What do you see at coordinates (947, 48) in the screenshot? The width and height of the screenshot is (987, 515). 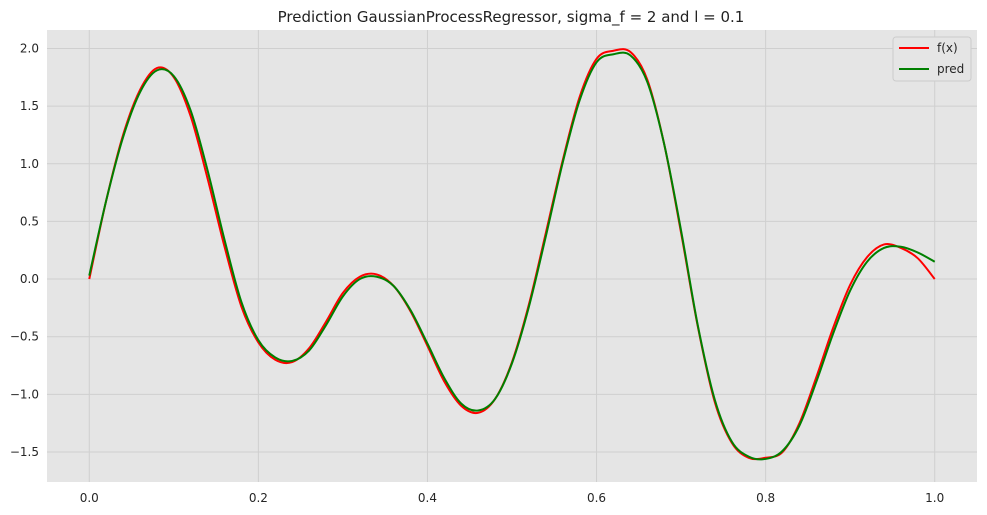 I see `legend-label-fx: f(x)` at bounding box center [947, 48].